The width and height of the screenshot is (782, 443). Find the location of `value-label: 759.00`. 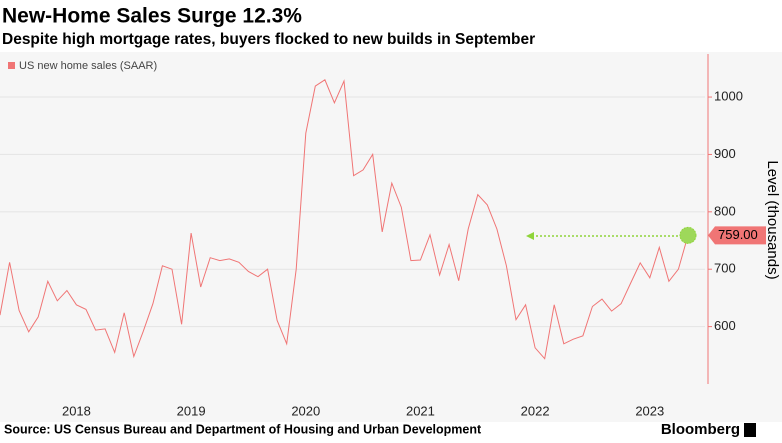

value-label: 759.00 is located at coordinates (738, 234).